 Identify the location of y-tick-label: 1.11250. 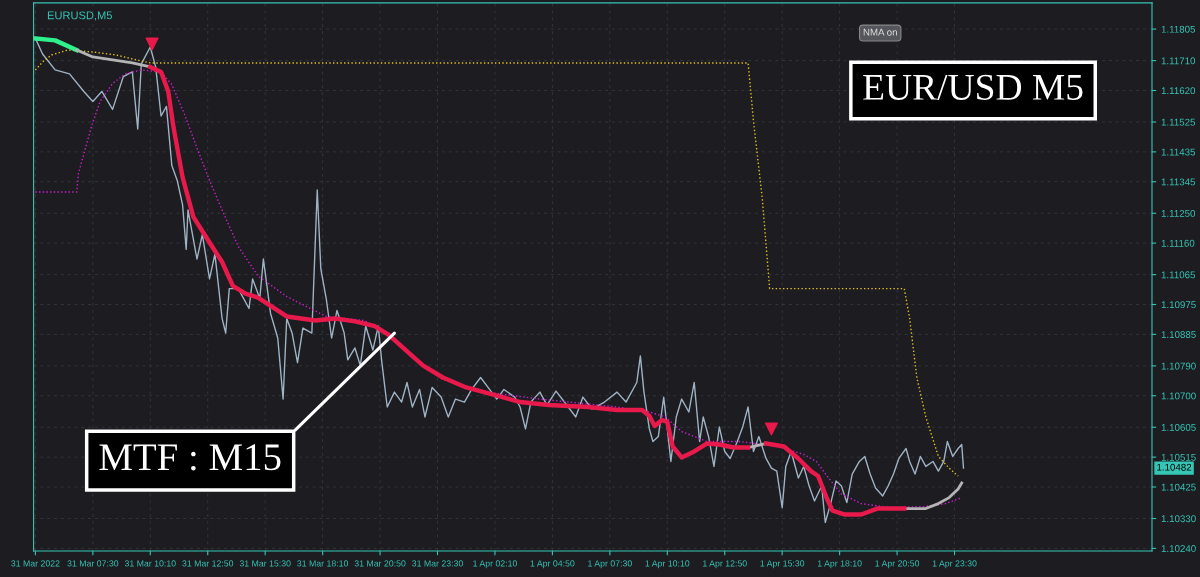
(1178, 213).